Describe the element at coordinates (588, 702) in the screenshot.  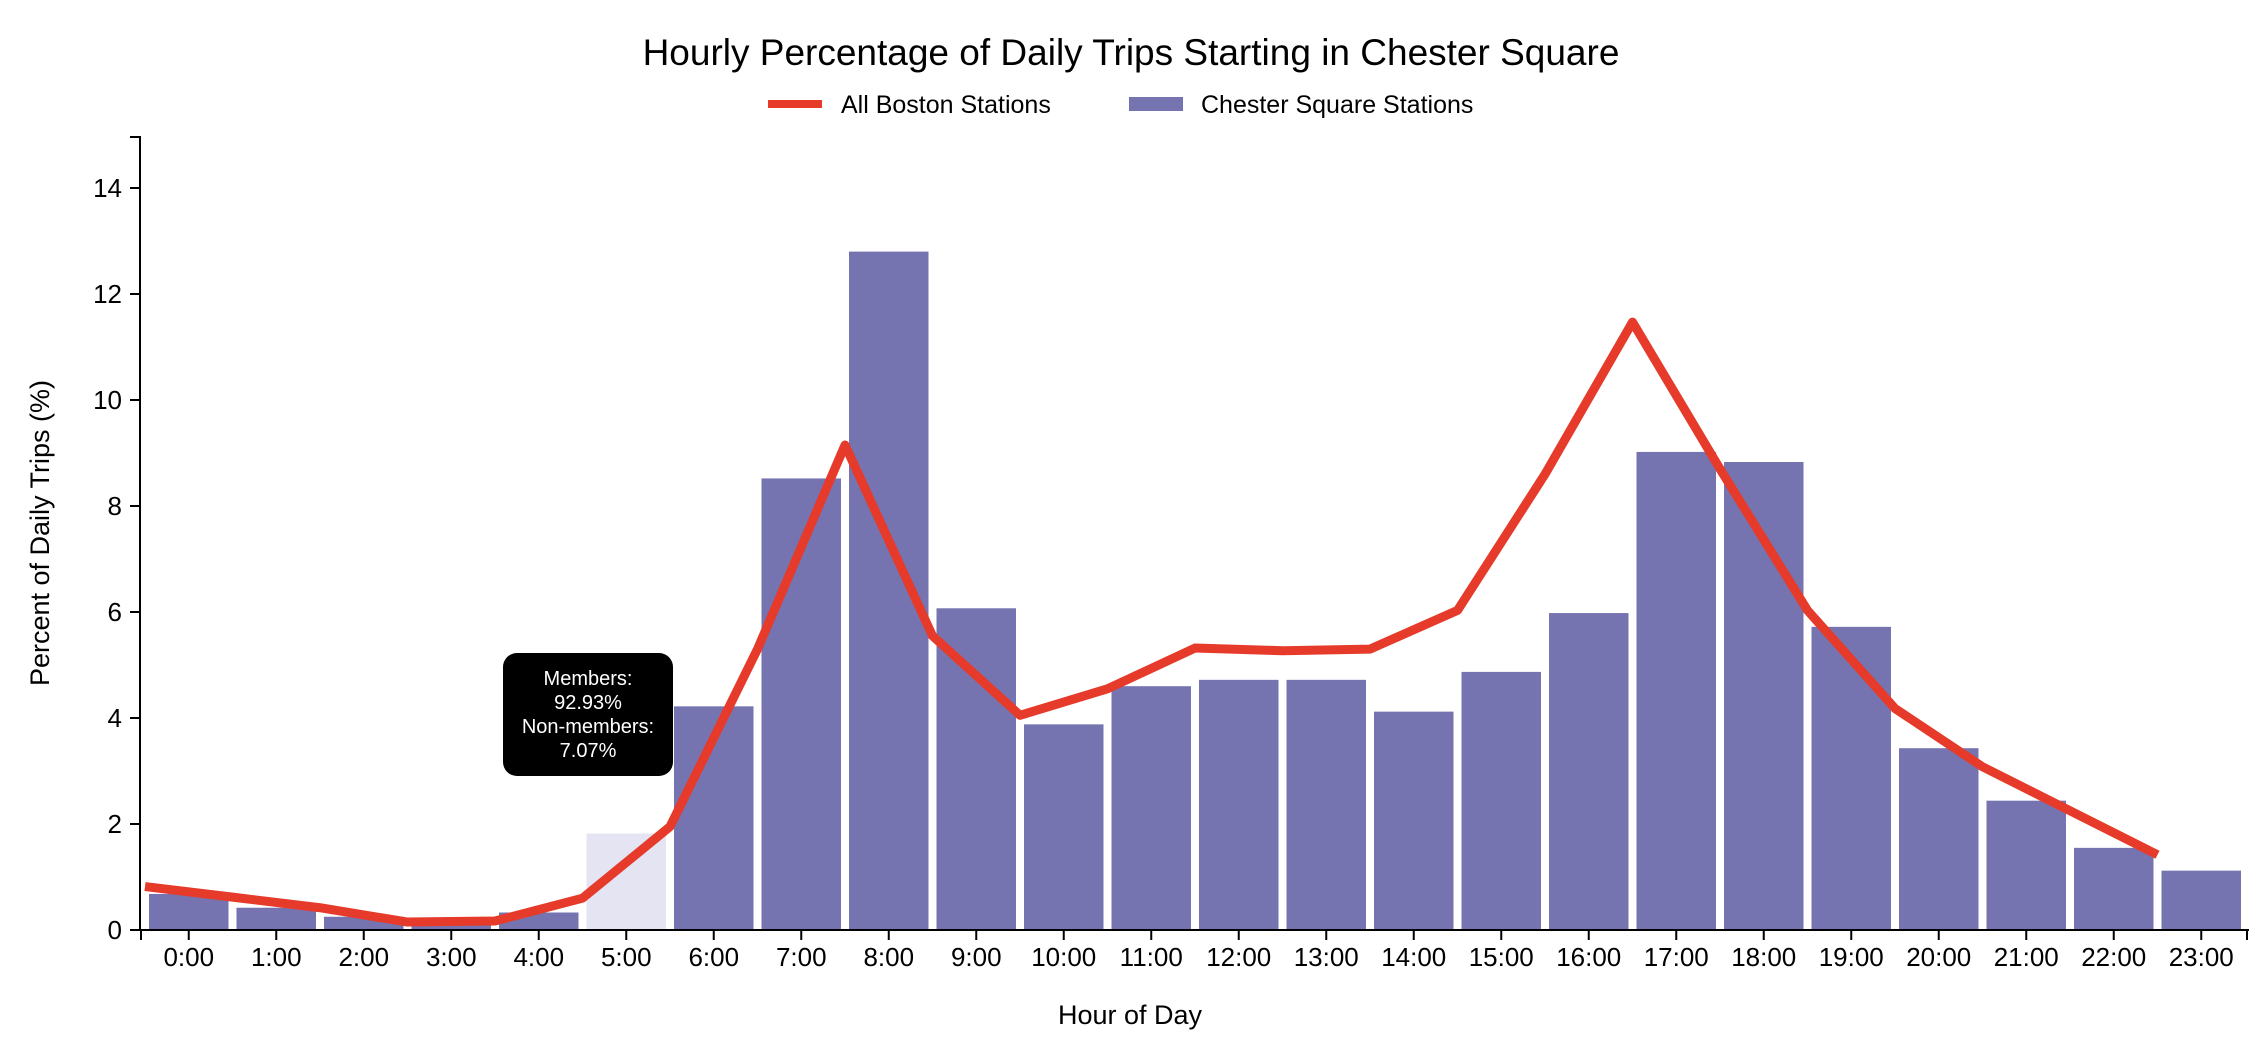
I see `tooltip-members-value: 92.93%` at that location.